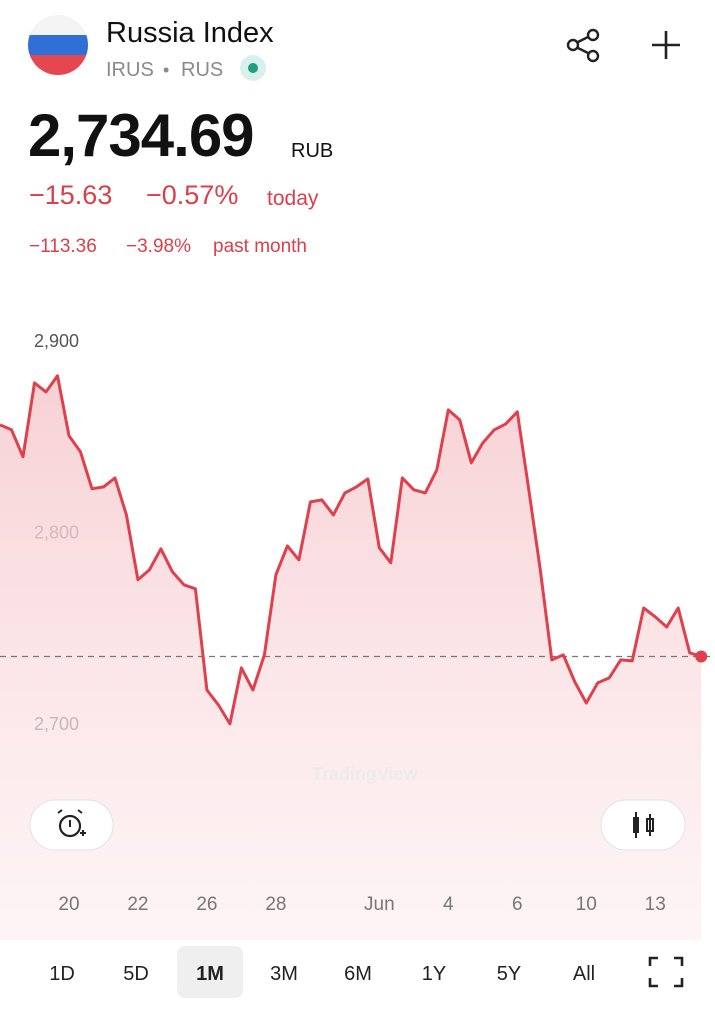 The height and width of the screenshot is (1024, 715). Describe the element at coordinates (130, 70) in the screenshot. I see `symbol: IRUS` at that location.